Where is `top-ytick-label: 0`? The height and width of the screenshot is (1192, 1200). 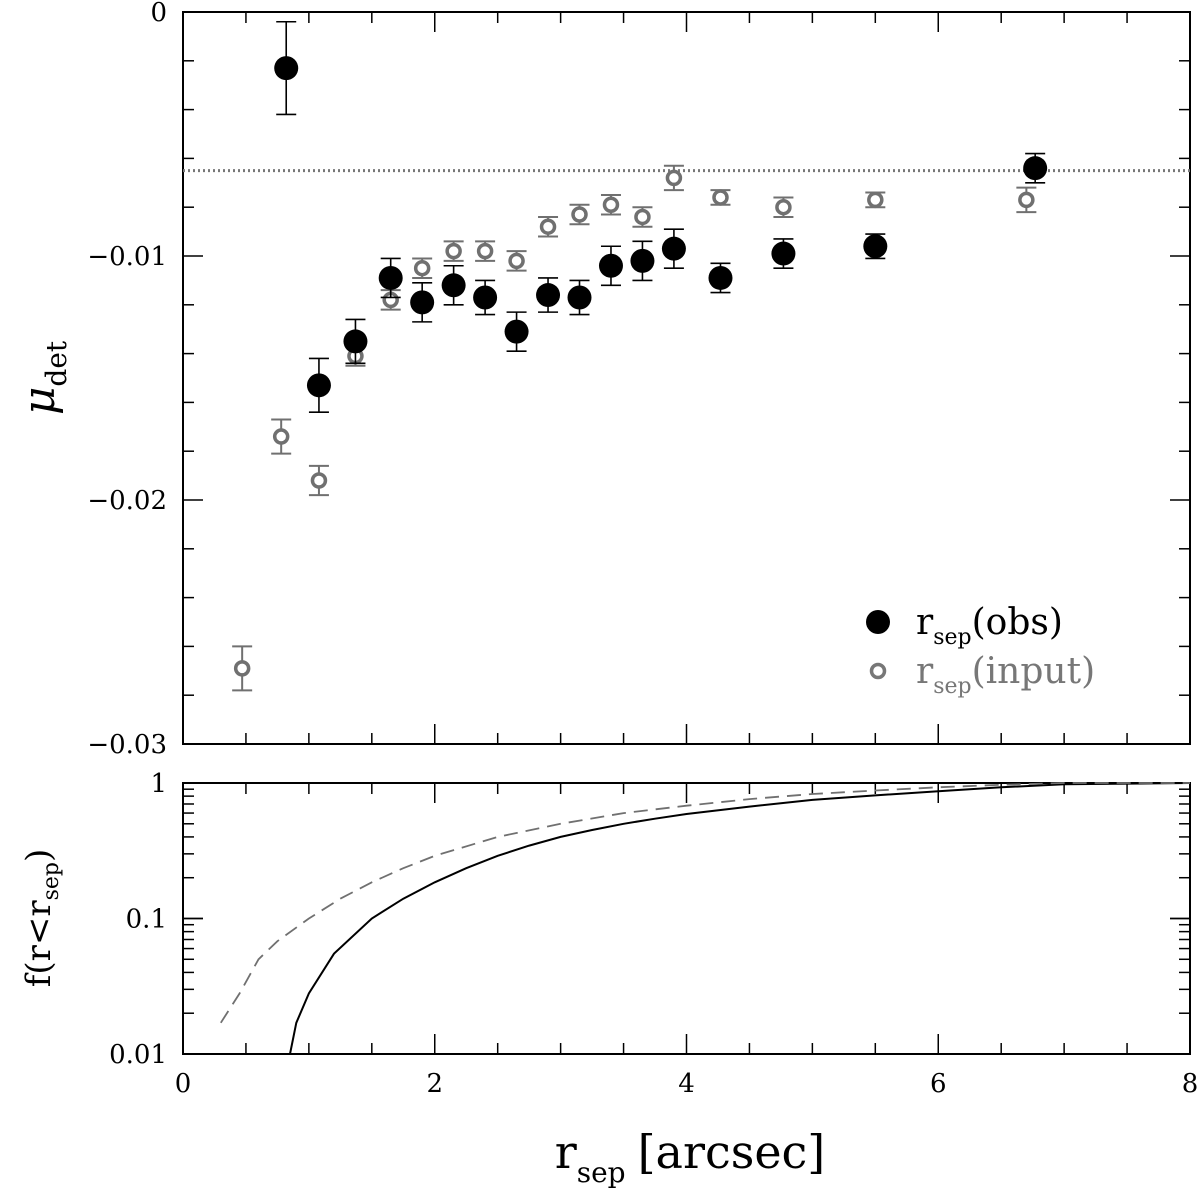
top-ytick-label: 0 is located at coordinates (158, 14).